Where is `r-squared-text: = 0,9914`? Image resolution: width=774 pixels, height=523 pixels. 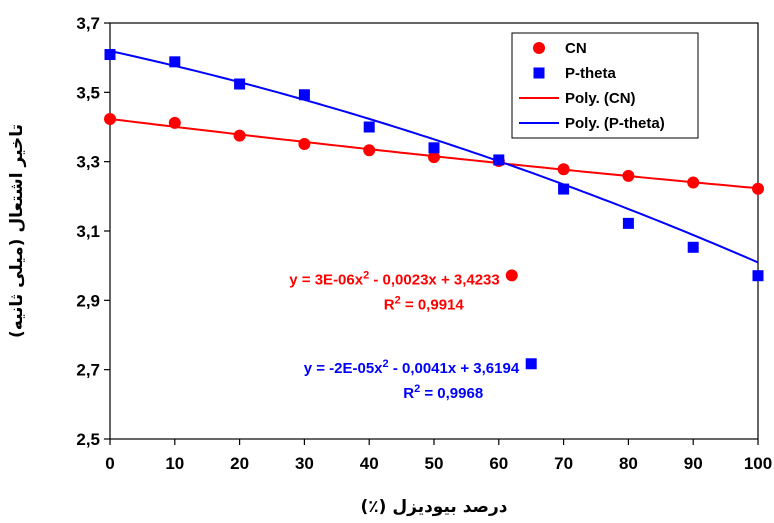
r-squared-text: = 0,9914 is located at coordinates (433, 304).